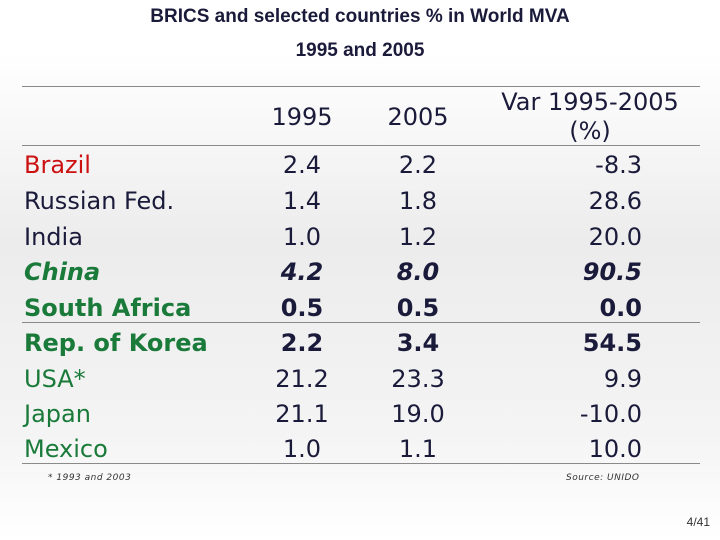 The height and width of the screenshot is (540, 720). What do you see at coordinates (108, 308) in the screenshot?
I see `country-name: South Africa` at bounding box center [108, 308].